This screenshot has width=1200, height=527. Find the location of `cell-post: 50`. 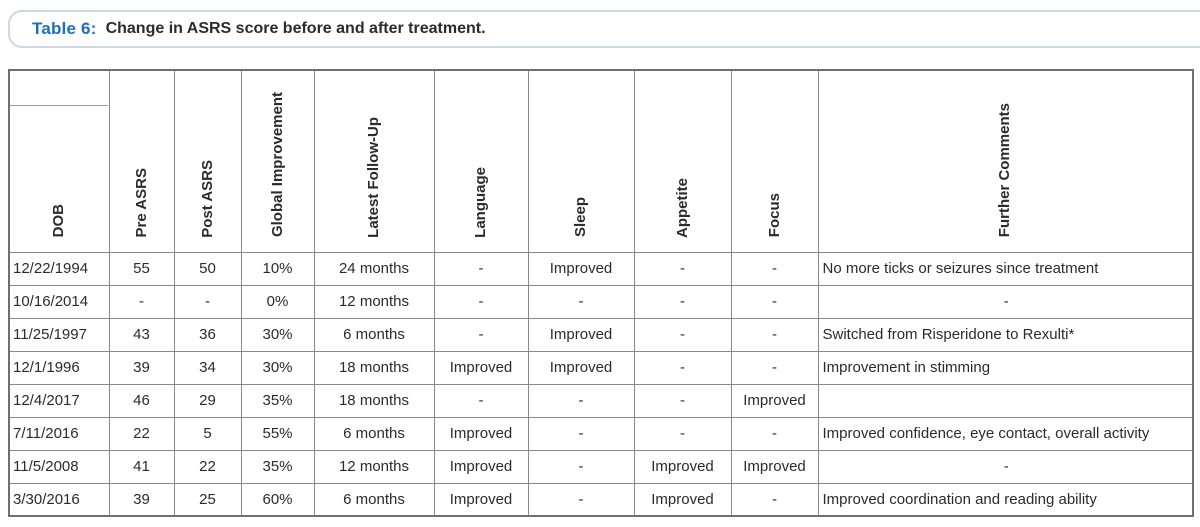

cell-post: 50 is located at coordinates (207, 268).